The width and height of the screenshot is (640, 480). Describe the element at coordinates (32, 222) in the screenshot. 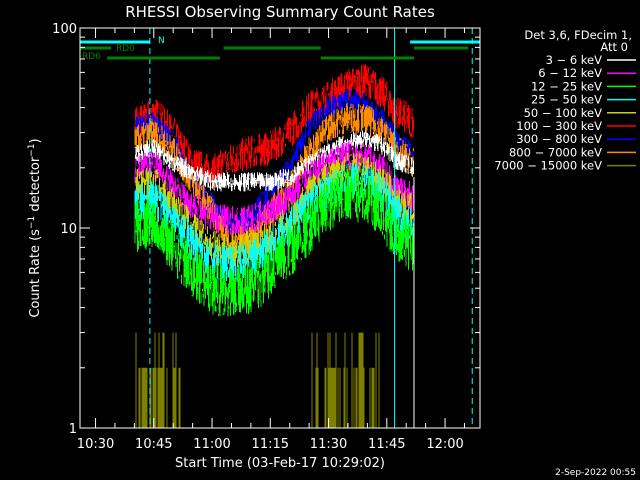

I see `y-axis-label-sup1: −1` at that location.